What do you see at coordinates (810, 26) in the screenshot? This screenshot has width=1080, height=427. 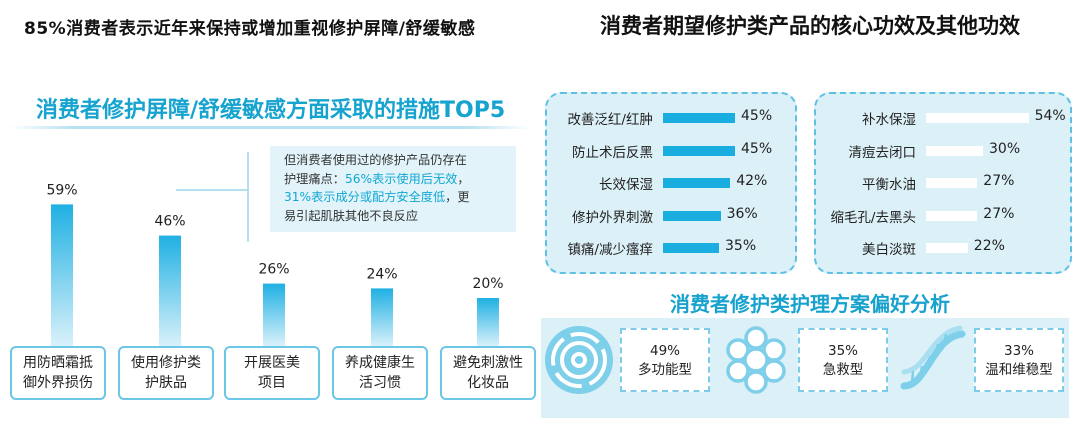 I see `right-title: 消费者期望修护类产品的核心功效及其他功效` at bounding box center [810, 26].